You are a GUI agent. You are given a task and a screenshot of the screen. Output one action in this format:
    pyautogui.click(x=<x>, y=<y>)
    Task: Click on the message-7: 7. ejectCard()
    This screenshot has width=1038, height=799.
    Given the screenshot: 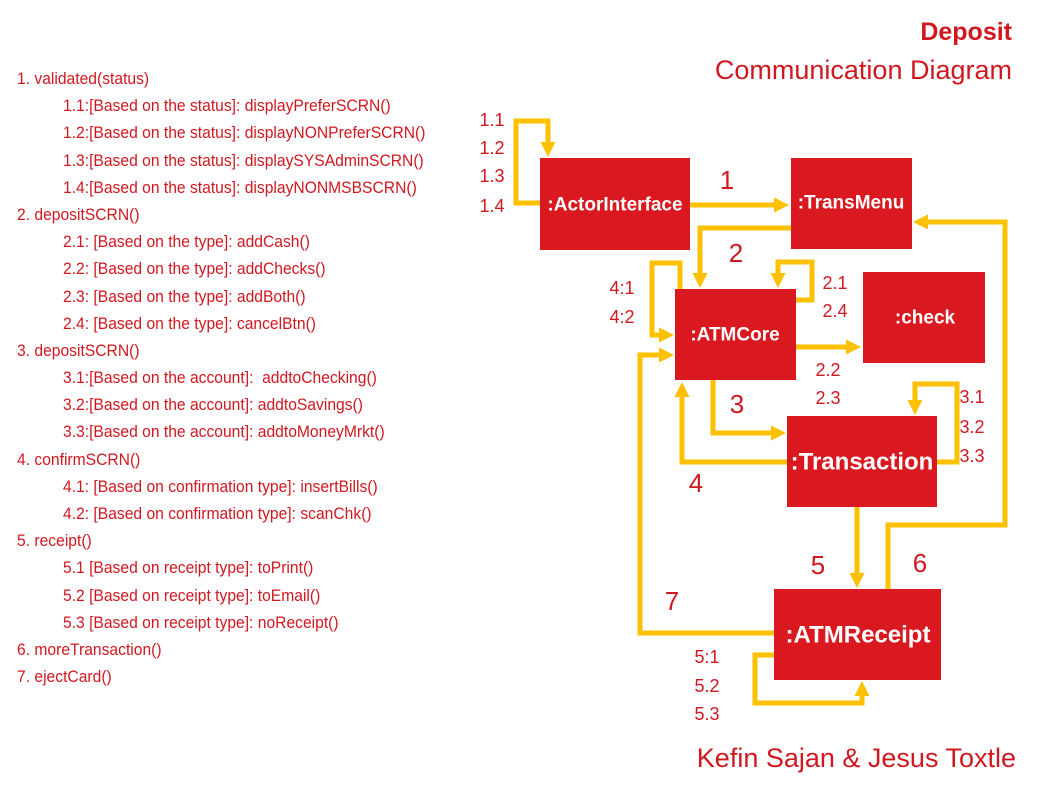 What is the action you would take?
    pyautogui.click(x=64, y=677)
    